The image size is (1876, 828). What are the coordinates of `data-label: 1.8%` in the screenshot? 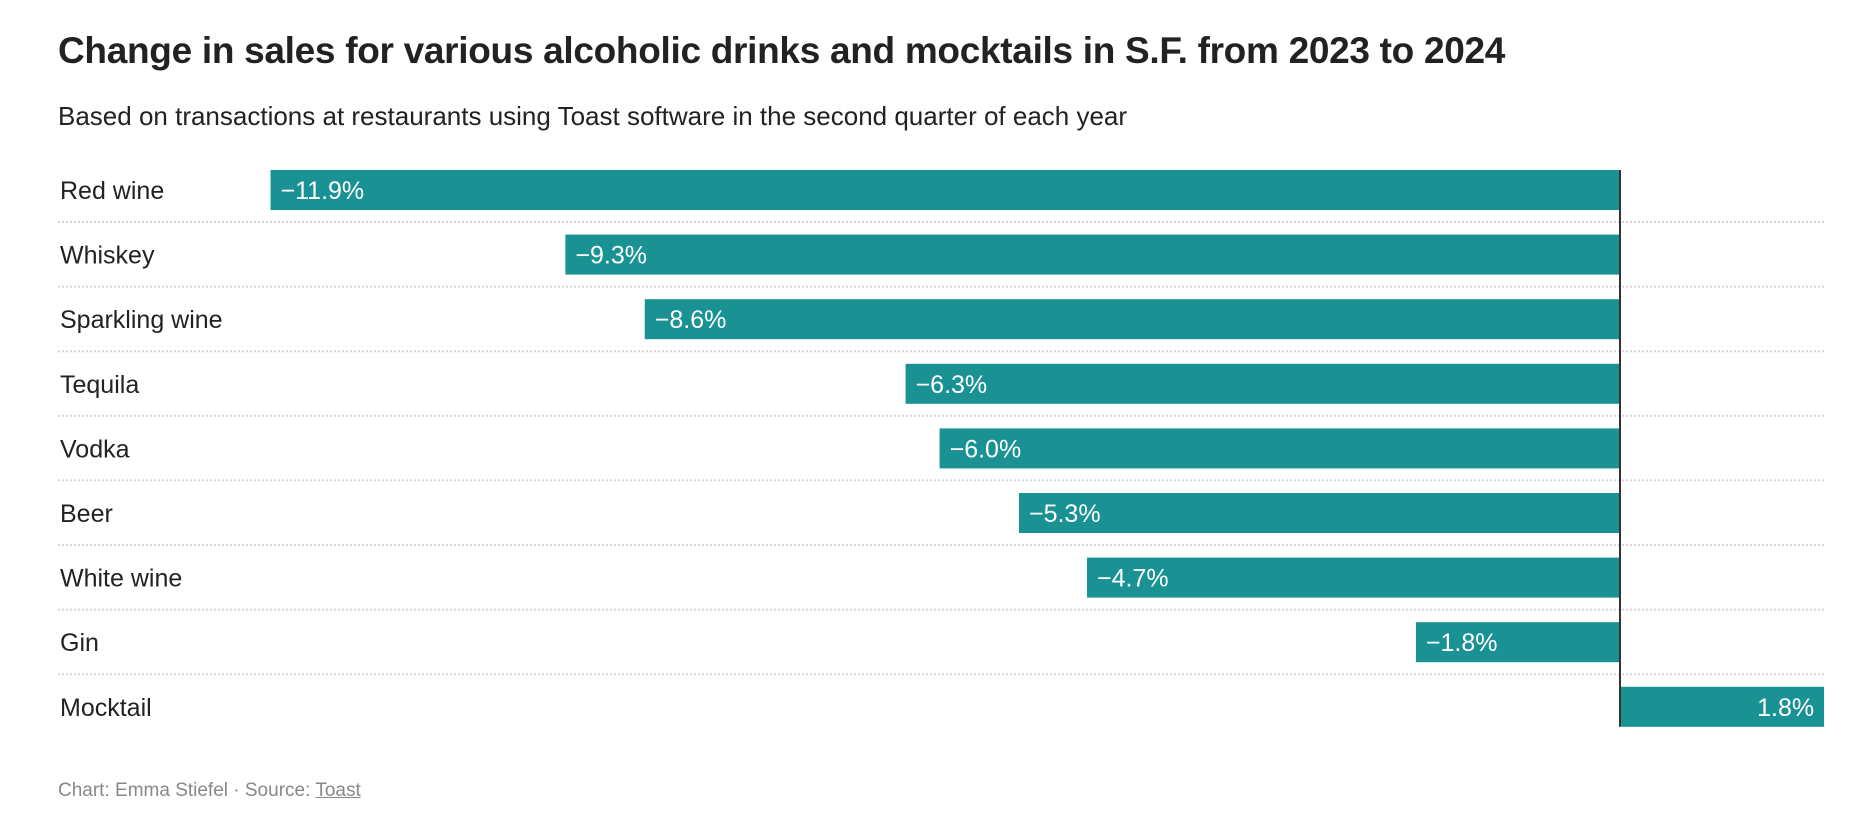 It's located at (1785, 708).